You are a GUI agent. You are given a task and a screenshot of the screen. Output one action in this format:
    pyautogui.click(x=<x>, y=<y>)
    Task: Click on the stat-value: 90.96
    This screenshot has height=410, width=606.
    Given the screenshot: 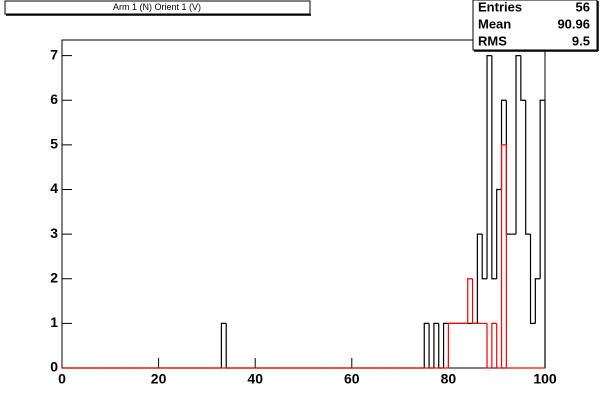 What is the action you would take?
    pyautogui.click(x=573, y=23)
    